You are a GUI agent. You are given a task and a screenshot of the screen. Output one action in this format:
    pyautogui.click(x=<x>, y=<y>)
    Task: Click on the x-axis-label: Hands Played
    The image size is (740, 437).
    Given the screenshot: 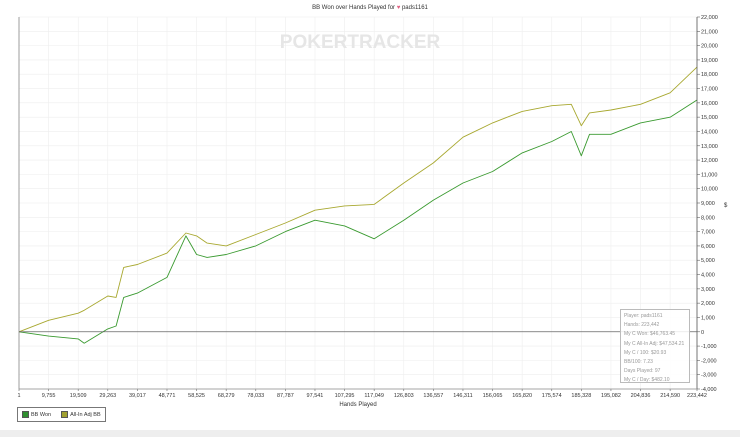 What is the action you would take?
    pyautogui.click(x=357, y=405)
    